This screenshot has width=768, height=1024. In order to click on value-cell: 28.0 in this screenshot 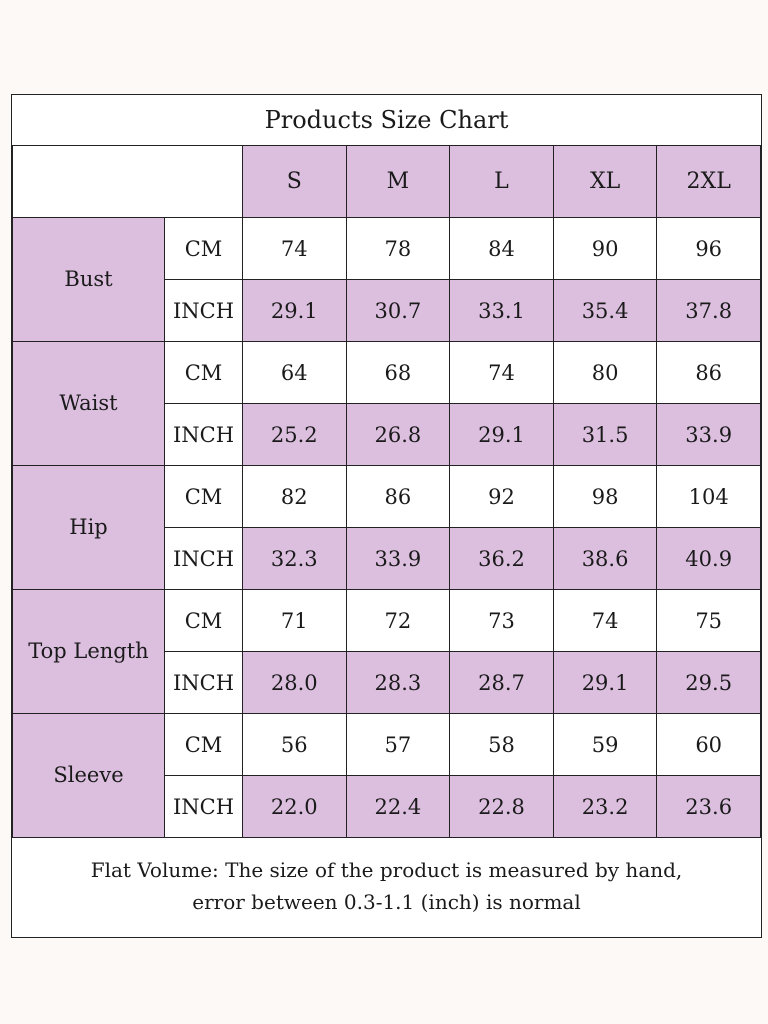, I will do `click(294, 682)`.